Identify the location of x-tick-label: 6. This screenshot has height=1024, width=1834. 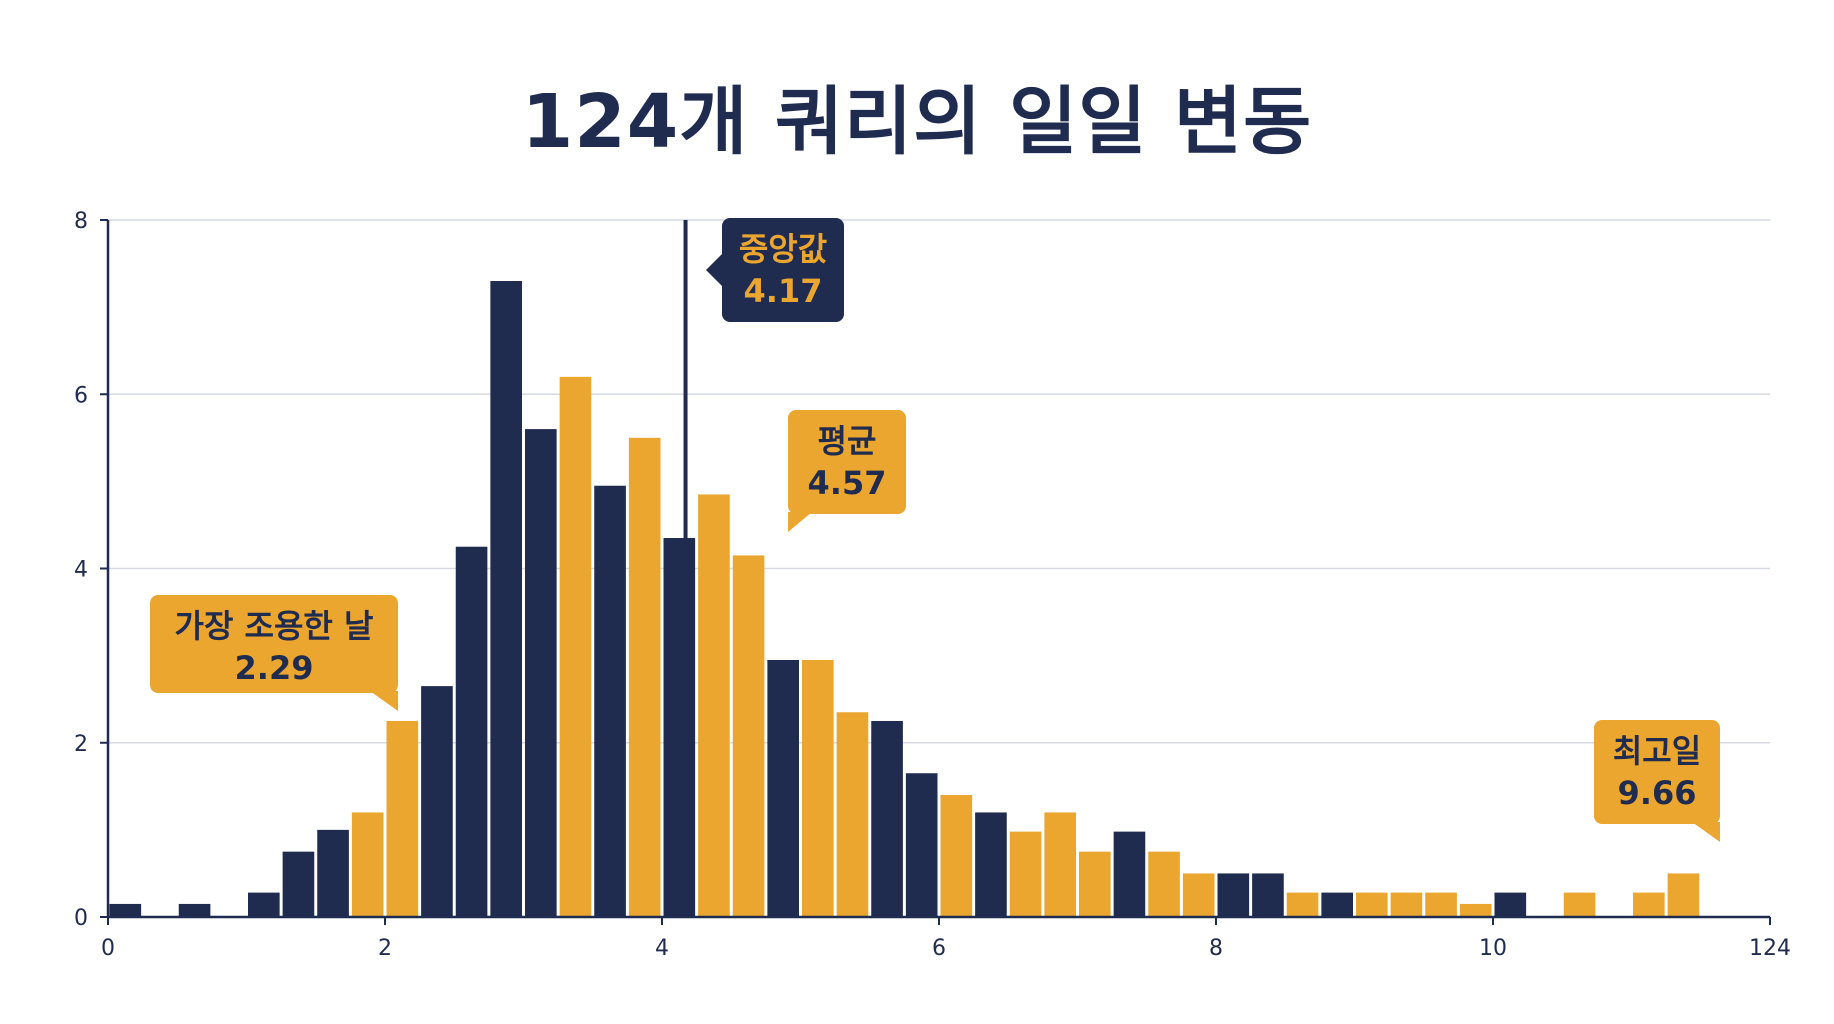
(939, 948).